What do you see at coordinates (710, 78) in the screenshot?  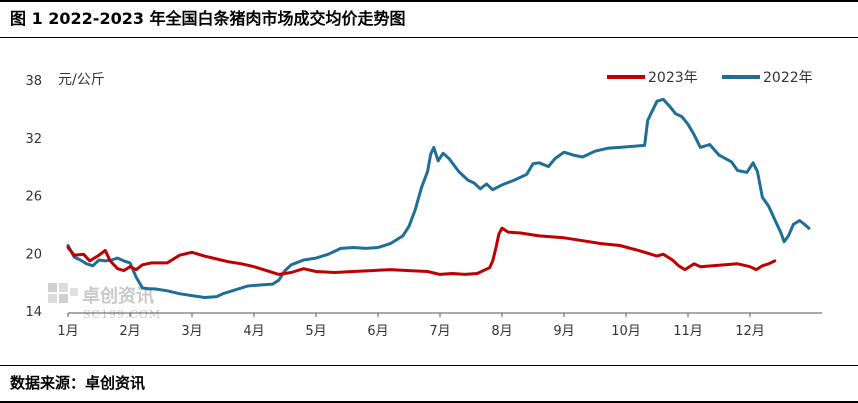 I see `legend: 2023年 2022年` at bounding box center [710, 78].